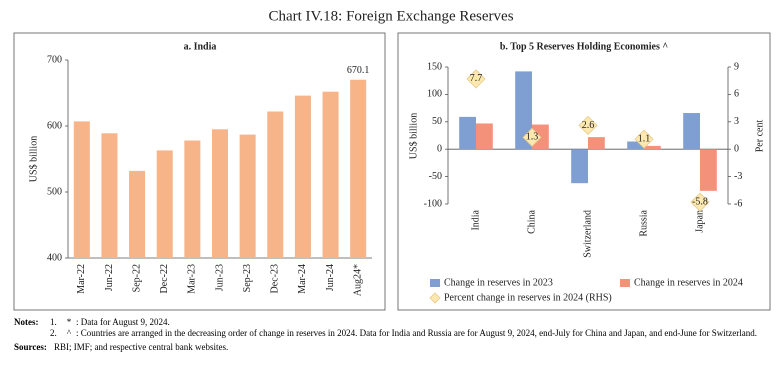 The height and width of the screenshot is (383, 783). Describe the element at coordinates (528, 297) in the screenshot. I see `legend-label: Percent change in reserves in 2024 (RHS)` at that location.